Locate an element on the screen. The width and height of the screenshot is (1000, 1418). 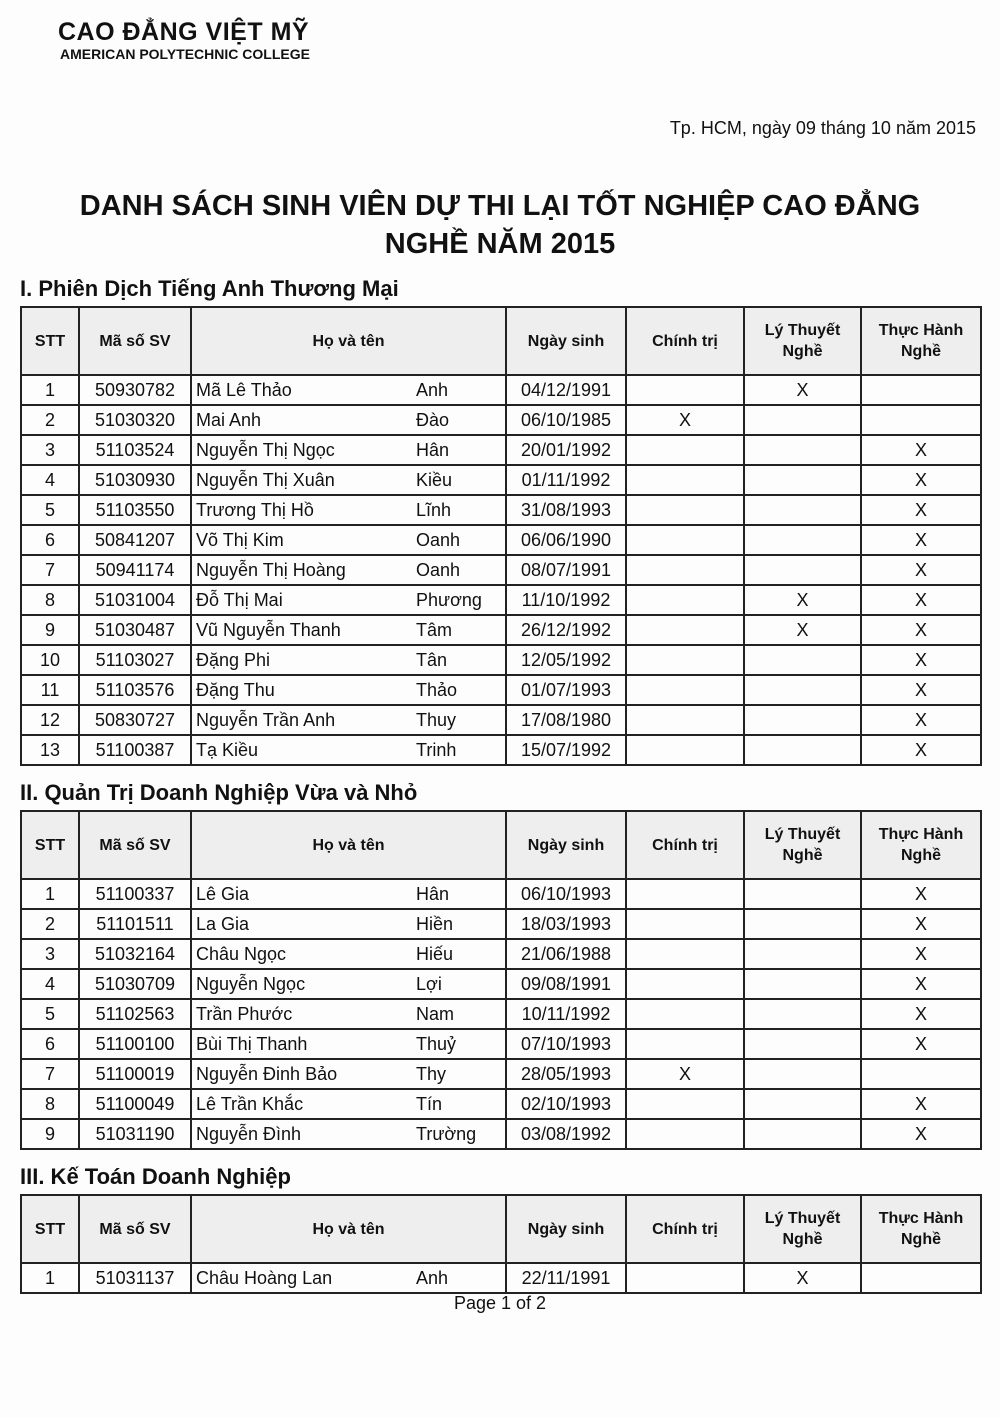
surname: Lê Gia is located at coordinates (223, 893).